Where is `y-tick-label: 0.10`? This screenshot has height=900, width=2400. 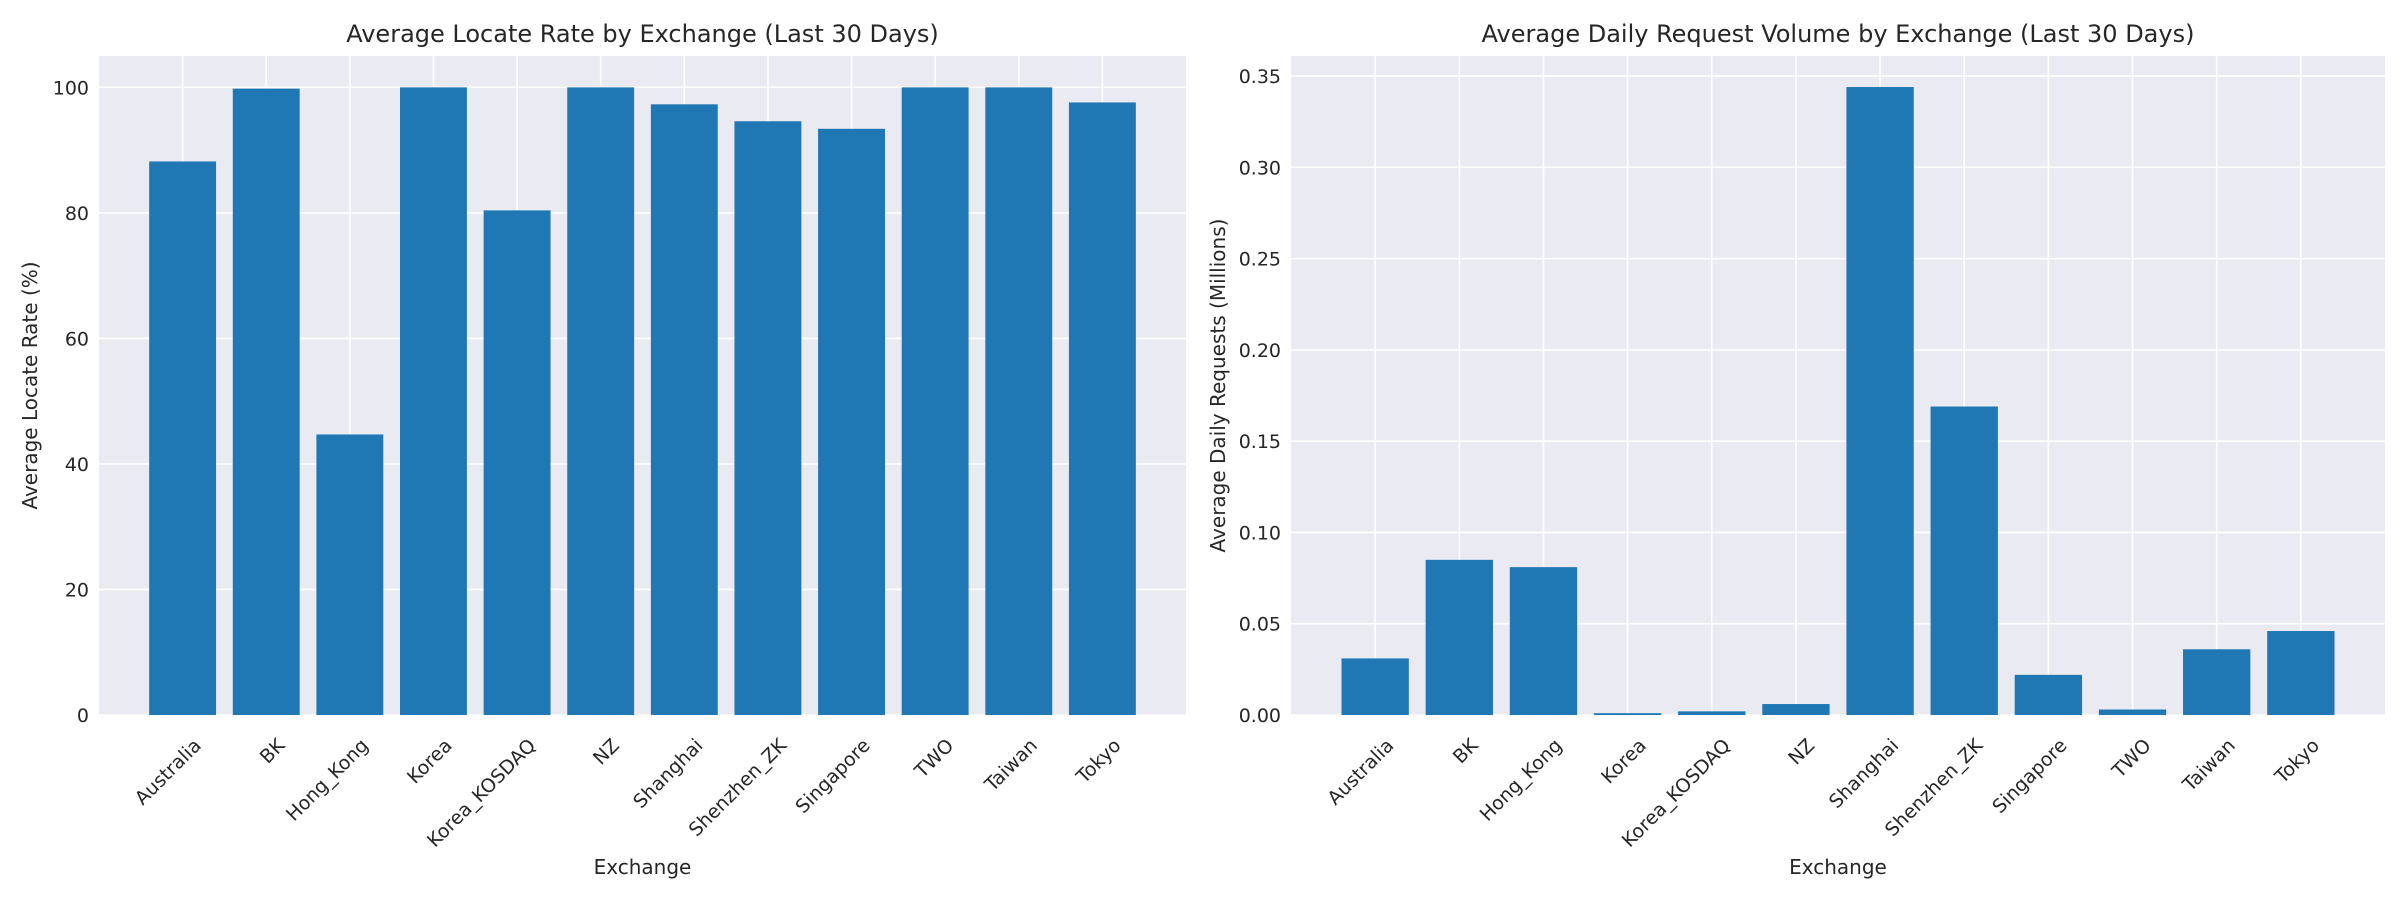 y-tick-label: 0.10 is located at coordinates (1260, 533).